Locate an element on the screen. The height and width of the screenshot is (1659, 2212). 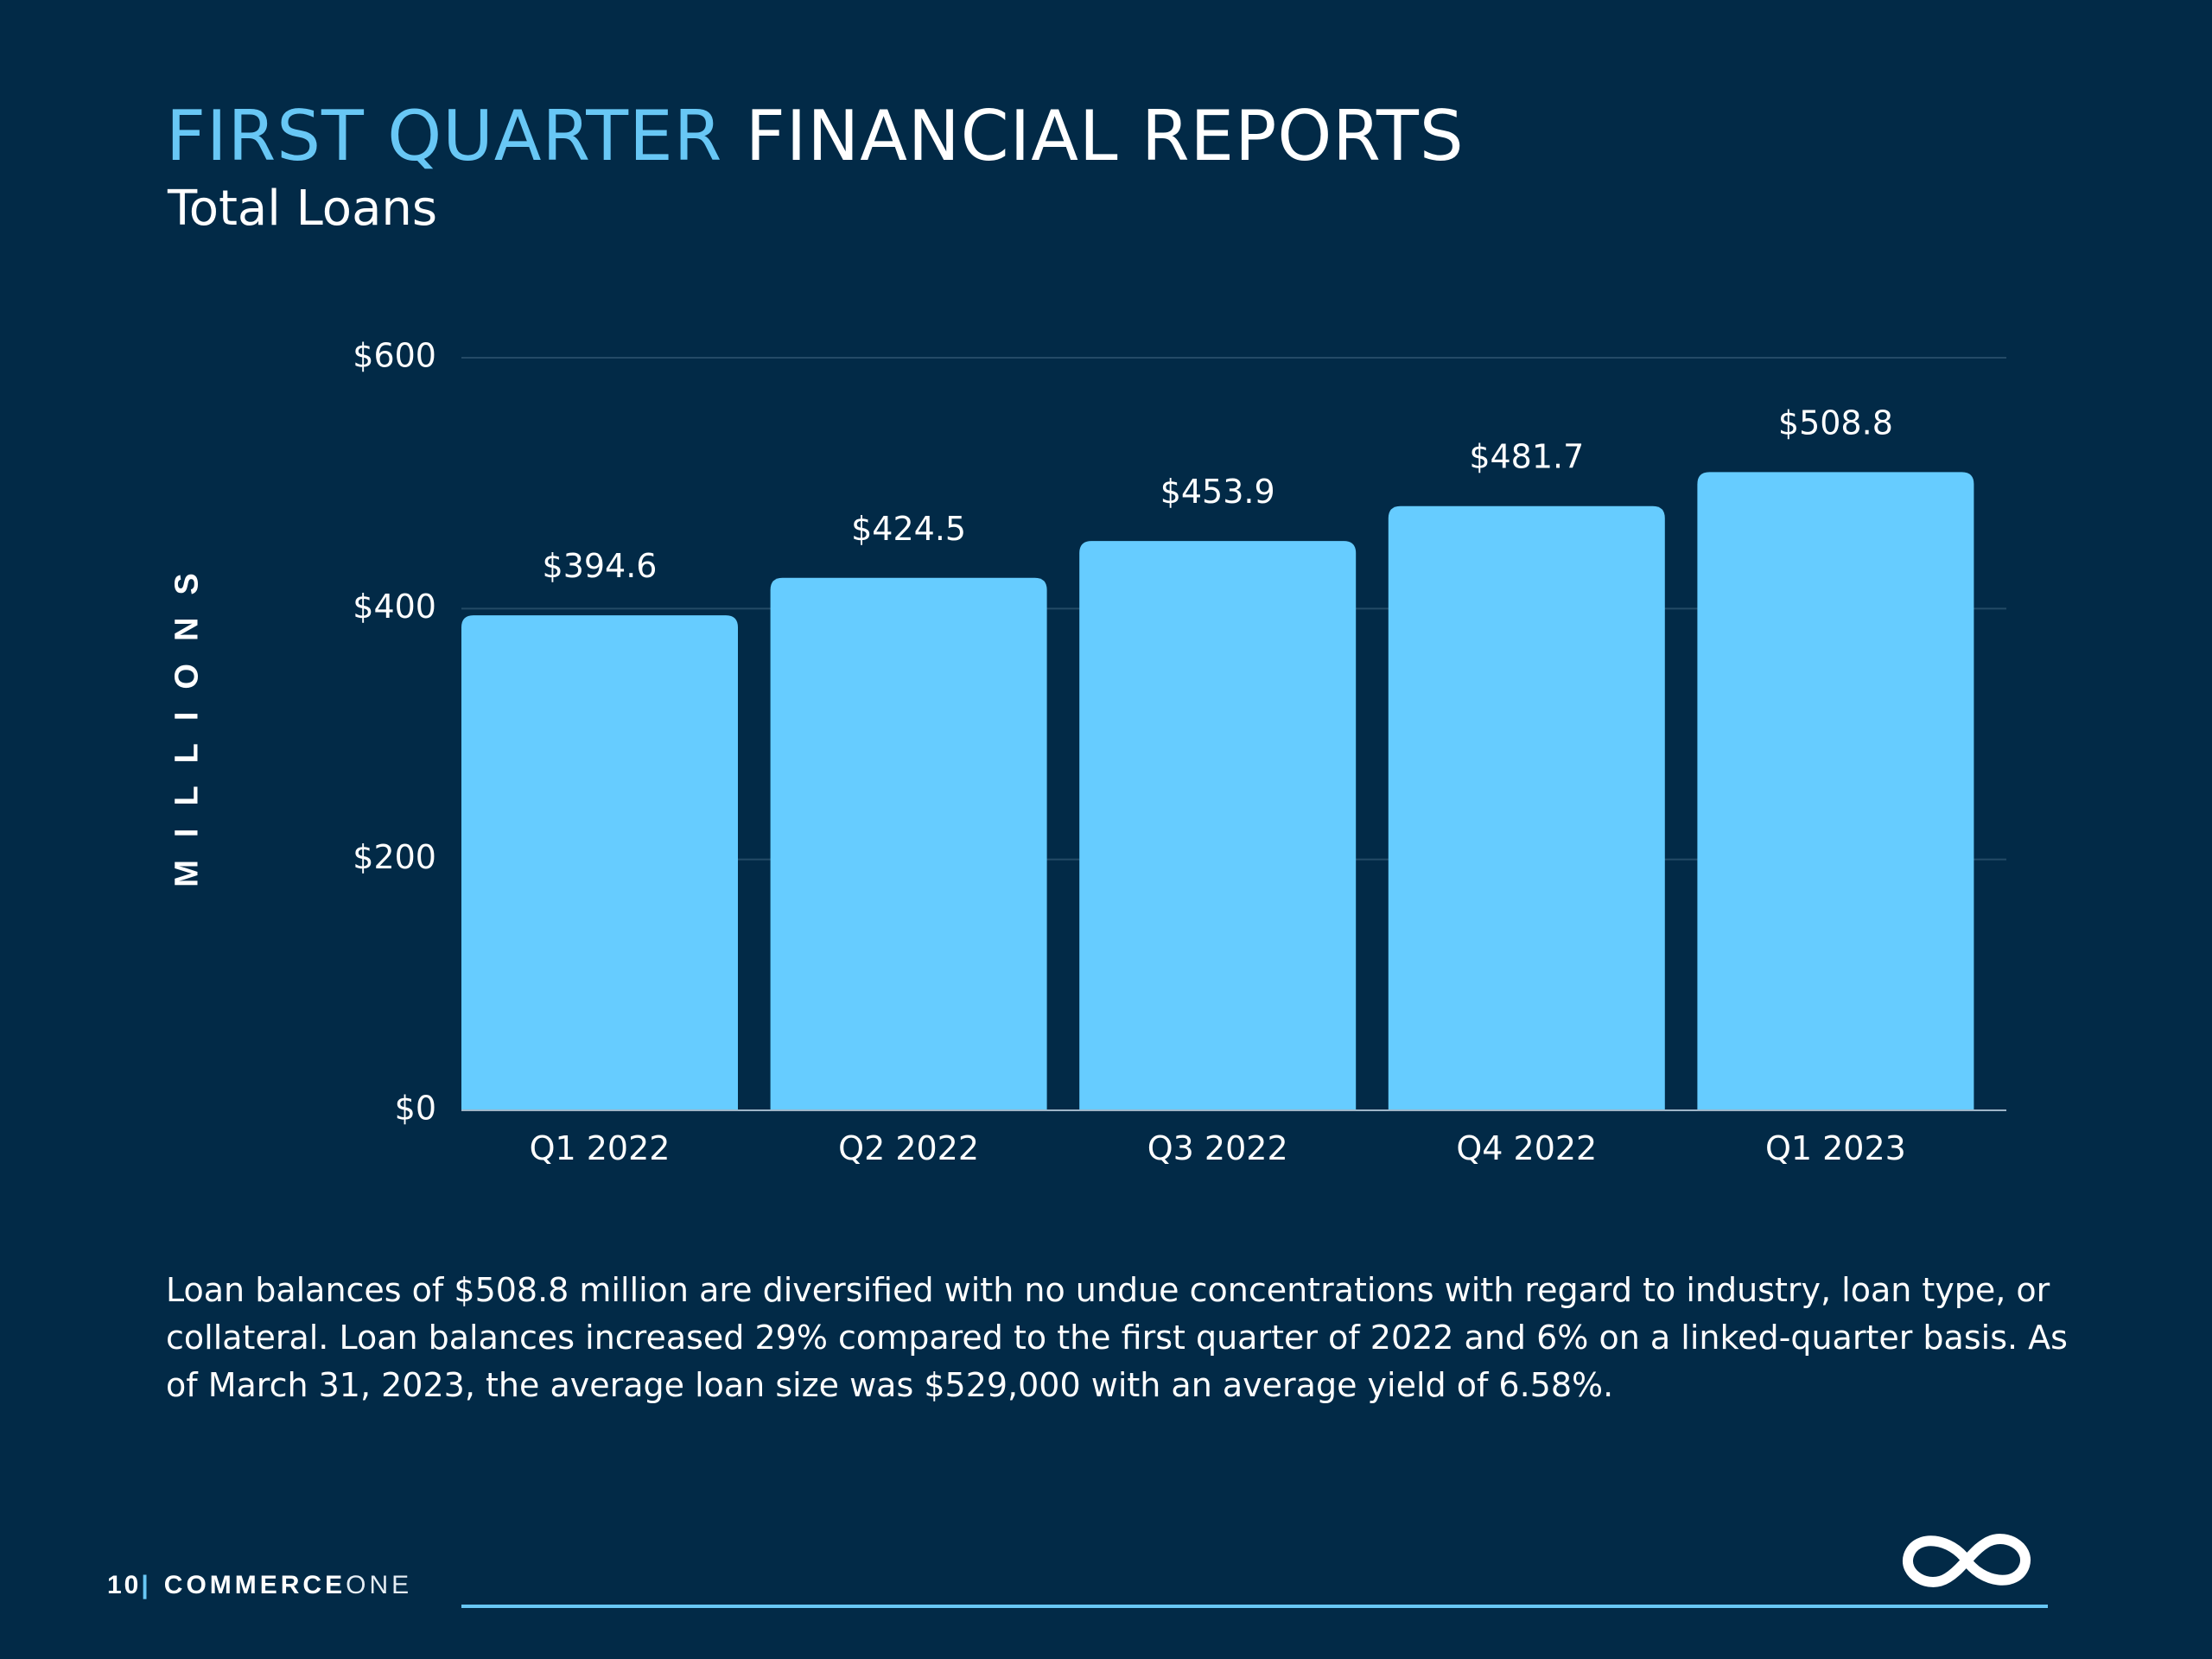
page-title: FIRST QUARTER FINANCIAL REPORTS is located at coordinates (815, 136).